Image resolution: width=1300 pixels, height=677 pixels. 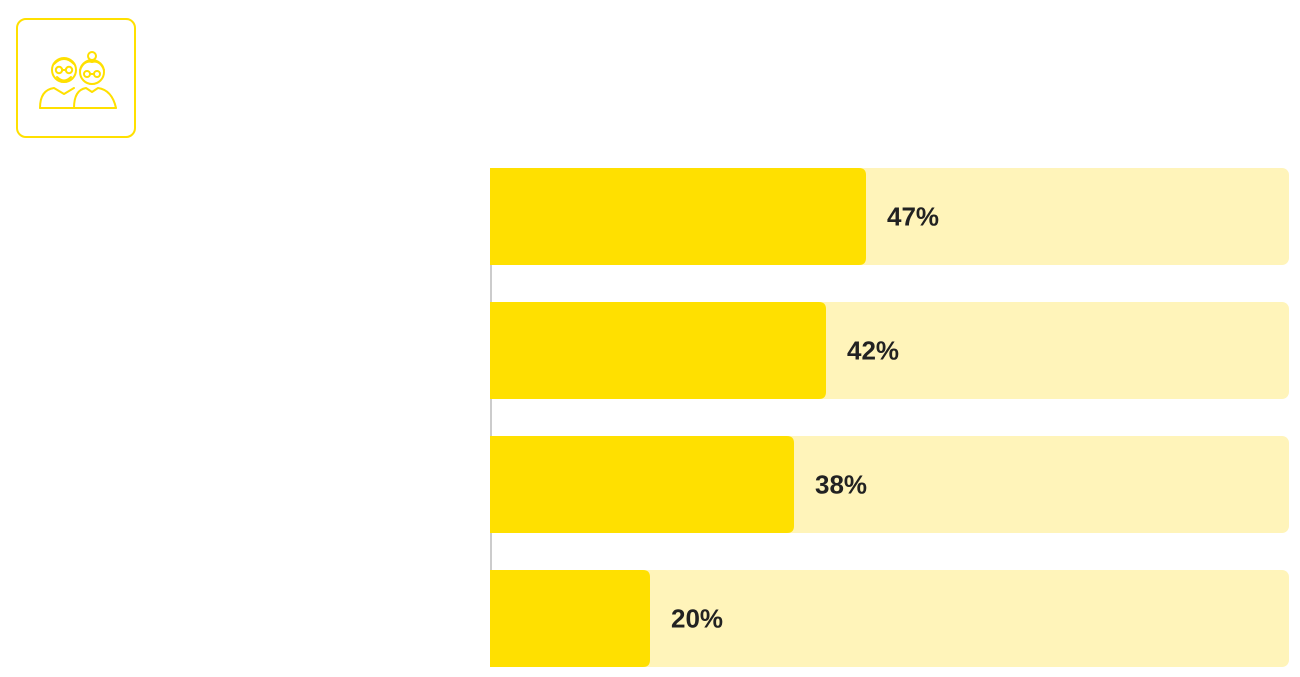 What do you see at coordinates (913, 217) in the screenshot?
I see `bar-value-label: 47%` at bounding box center [913, 217].